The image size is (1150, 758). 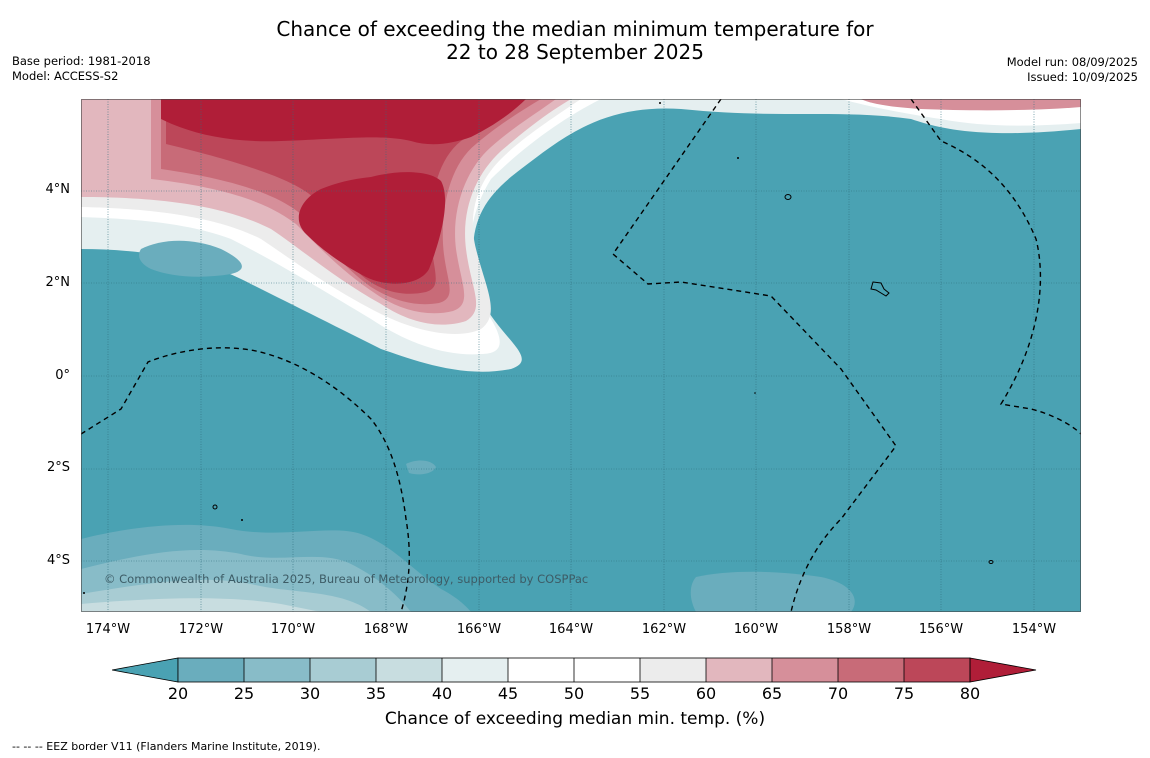 What do you see at coordinates (145, 670) in the screenshot?
I see `colorbar-arrow-low` at bounding box center [145, 670].